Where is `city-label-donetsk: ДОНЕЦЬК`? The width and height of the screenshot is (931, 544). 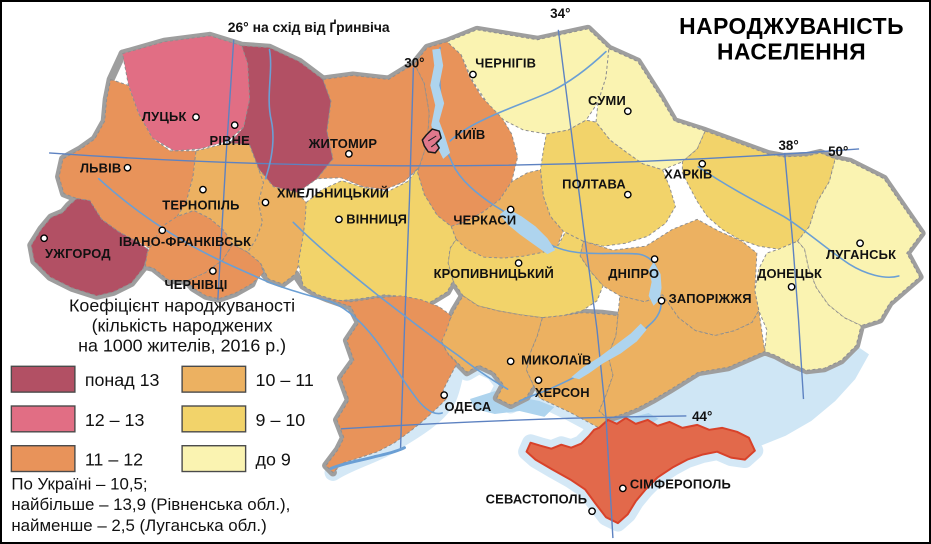
city-label-donetsk: ДОНЕЦЬК is located at coordinates (789, 273).